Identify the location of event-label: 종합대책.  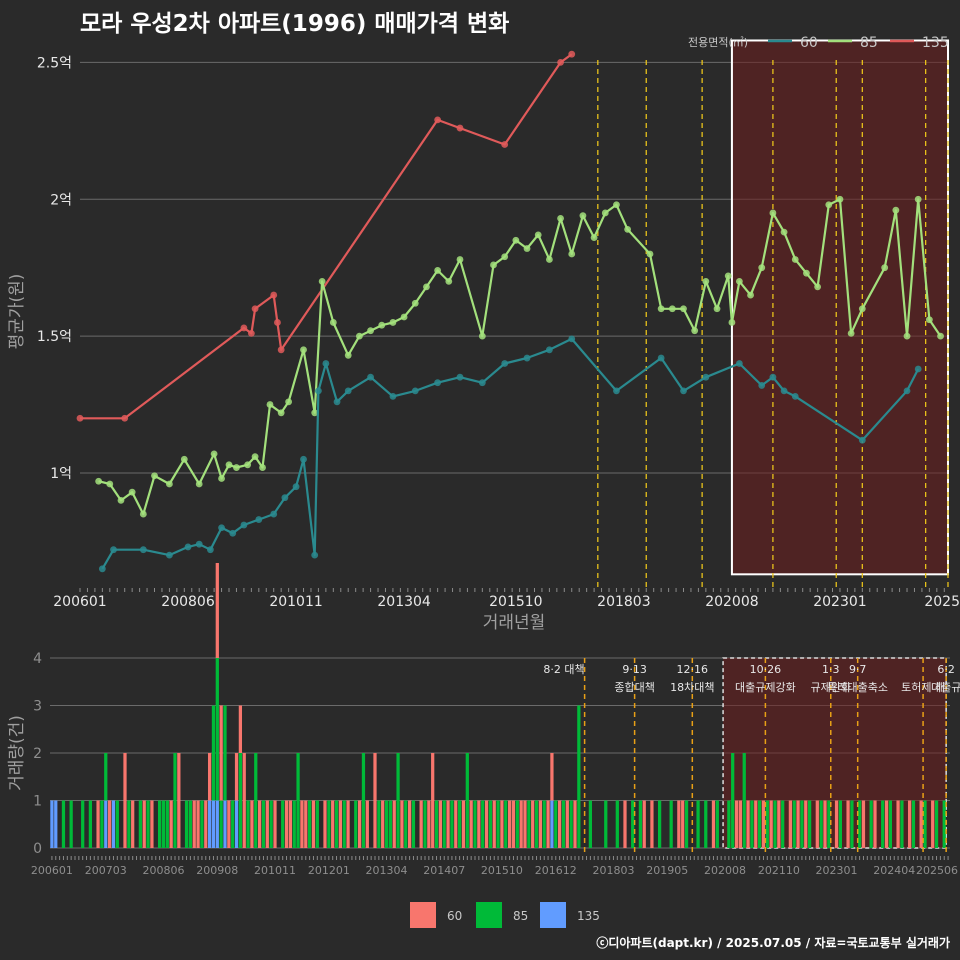
(634, 687).